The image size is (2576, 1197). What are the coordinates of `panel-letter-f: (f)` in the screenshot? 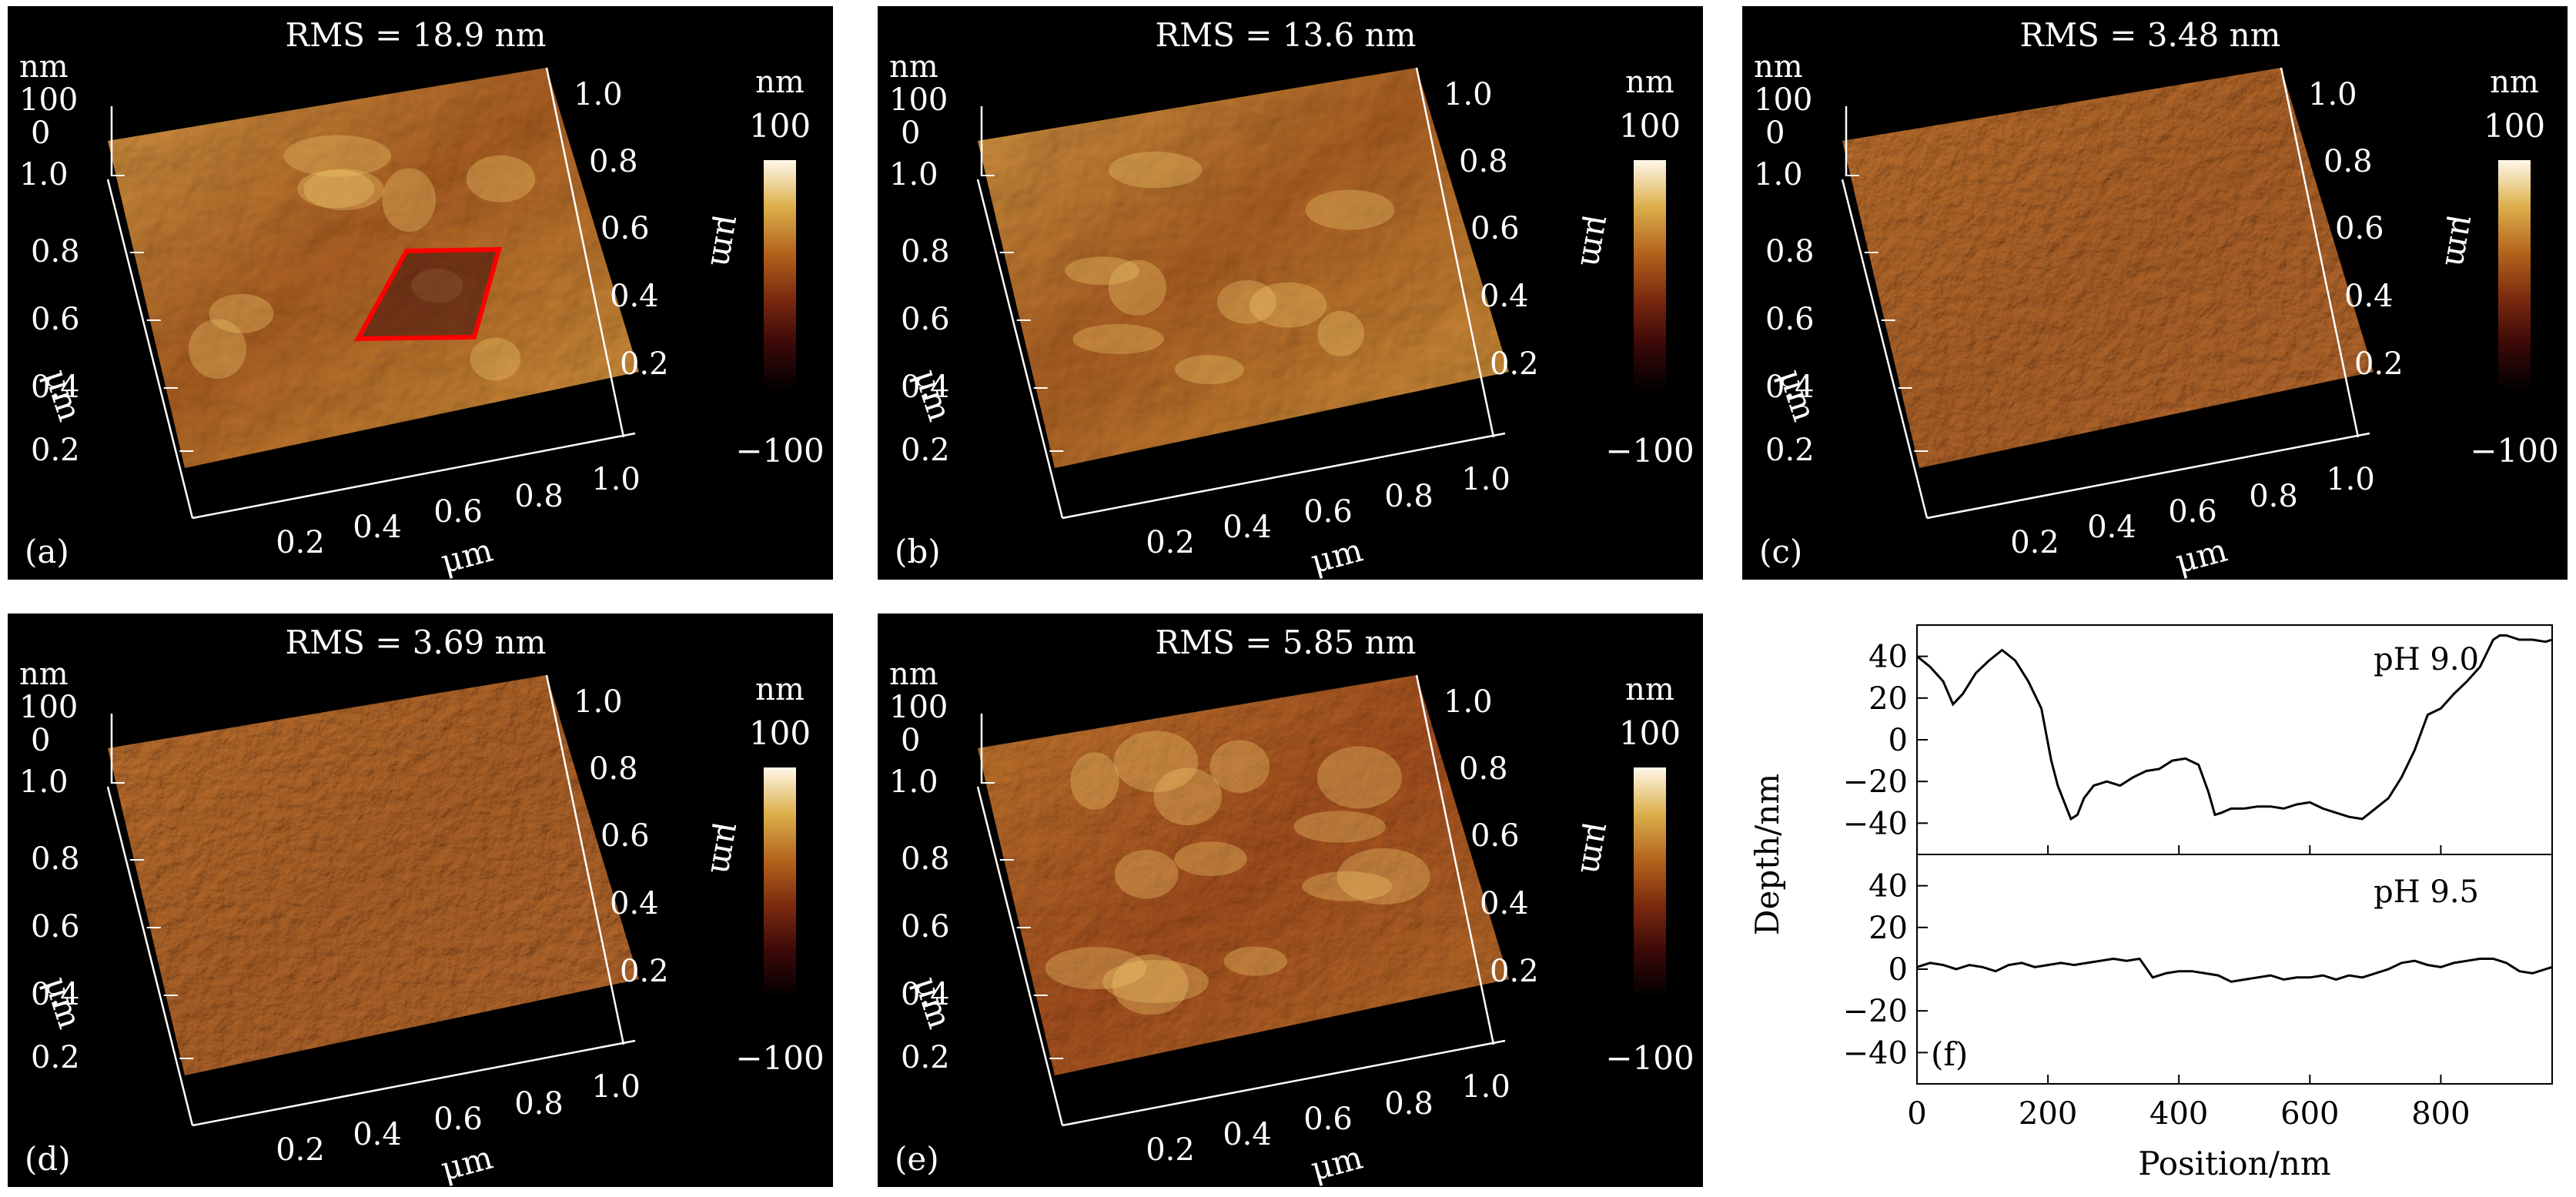 It's located at (1950, 1054).